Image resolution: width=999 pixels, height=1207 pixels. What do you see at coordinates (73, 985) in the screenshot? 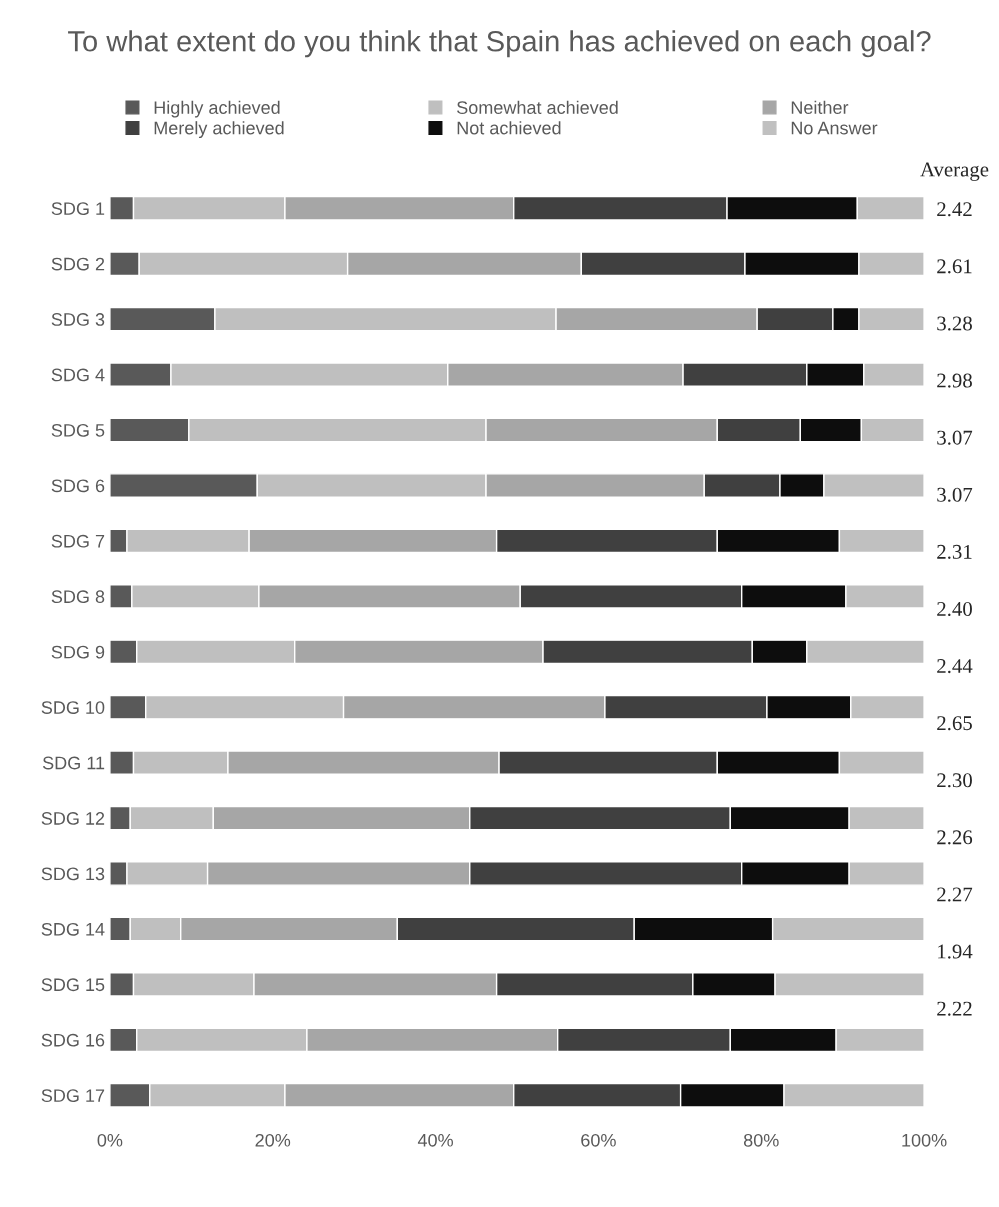
I see `y-tick-label: SDG 15` at bounding box center [73, 985].